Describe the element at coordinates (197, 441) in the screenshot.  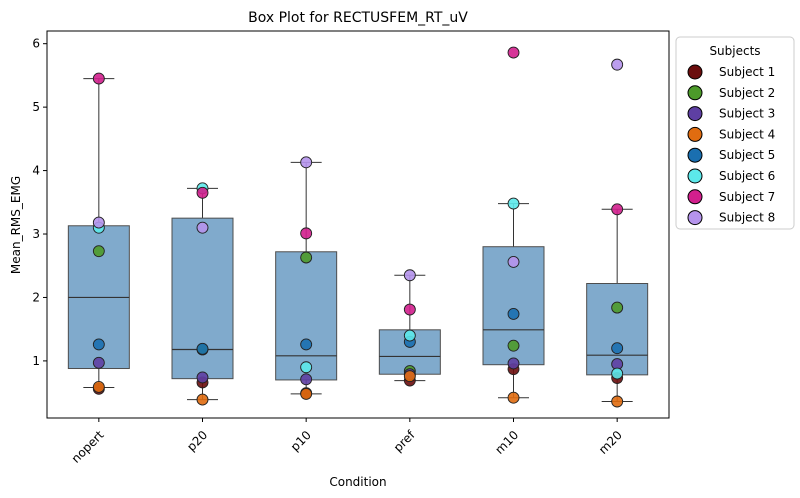
I see `x-tick-label-p20: p20` at that location.